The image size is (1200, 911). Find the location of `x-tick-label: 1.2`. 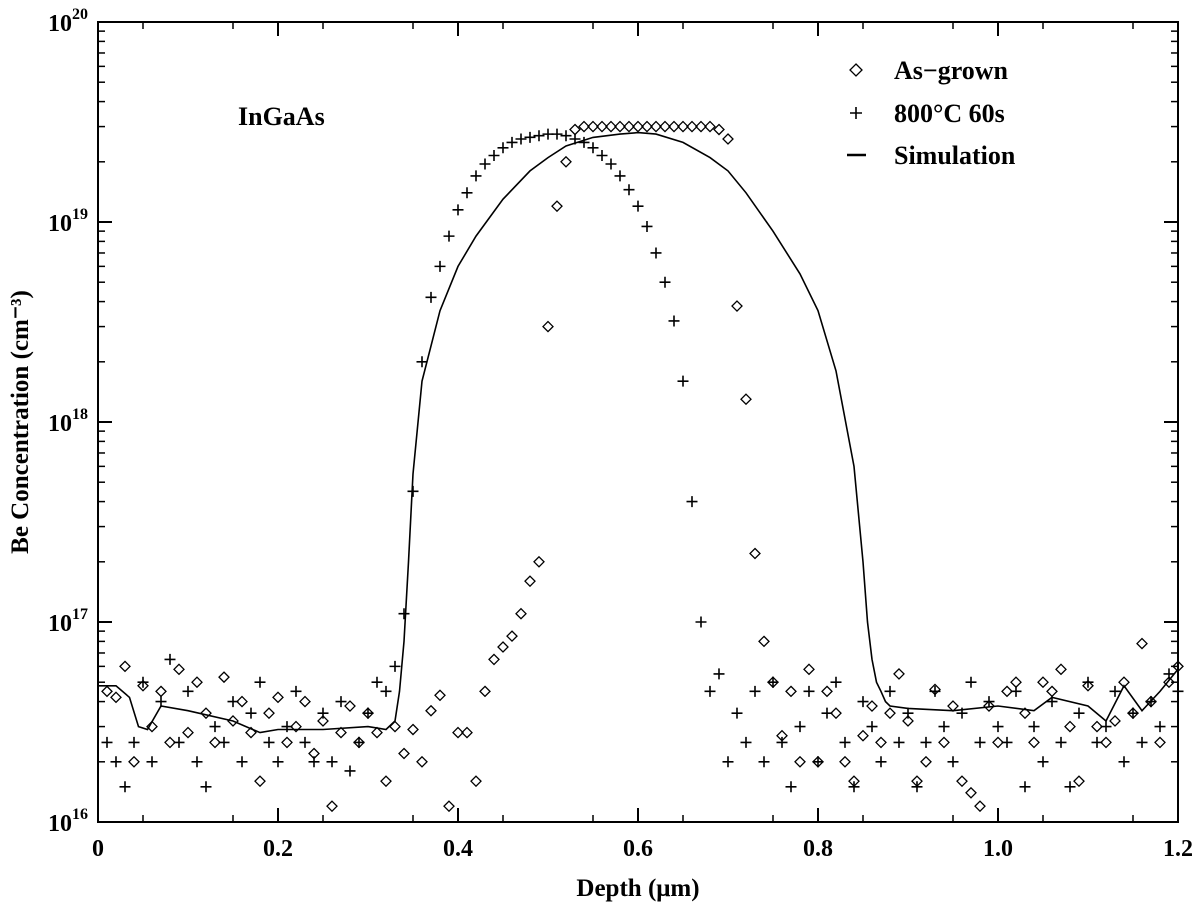

x-tick-label: 1.2 is located at coordinates (1178, 849).